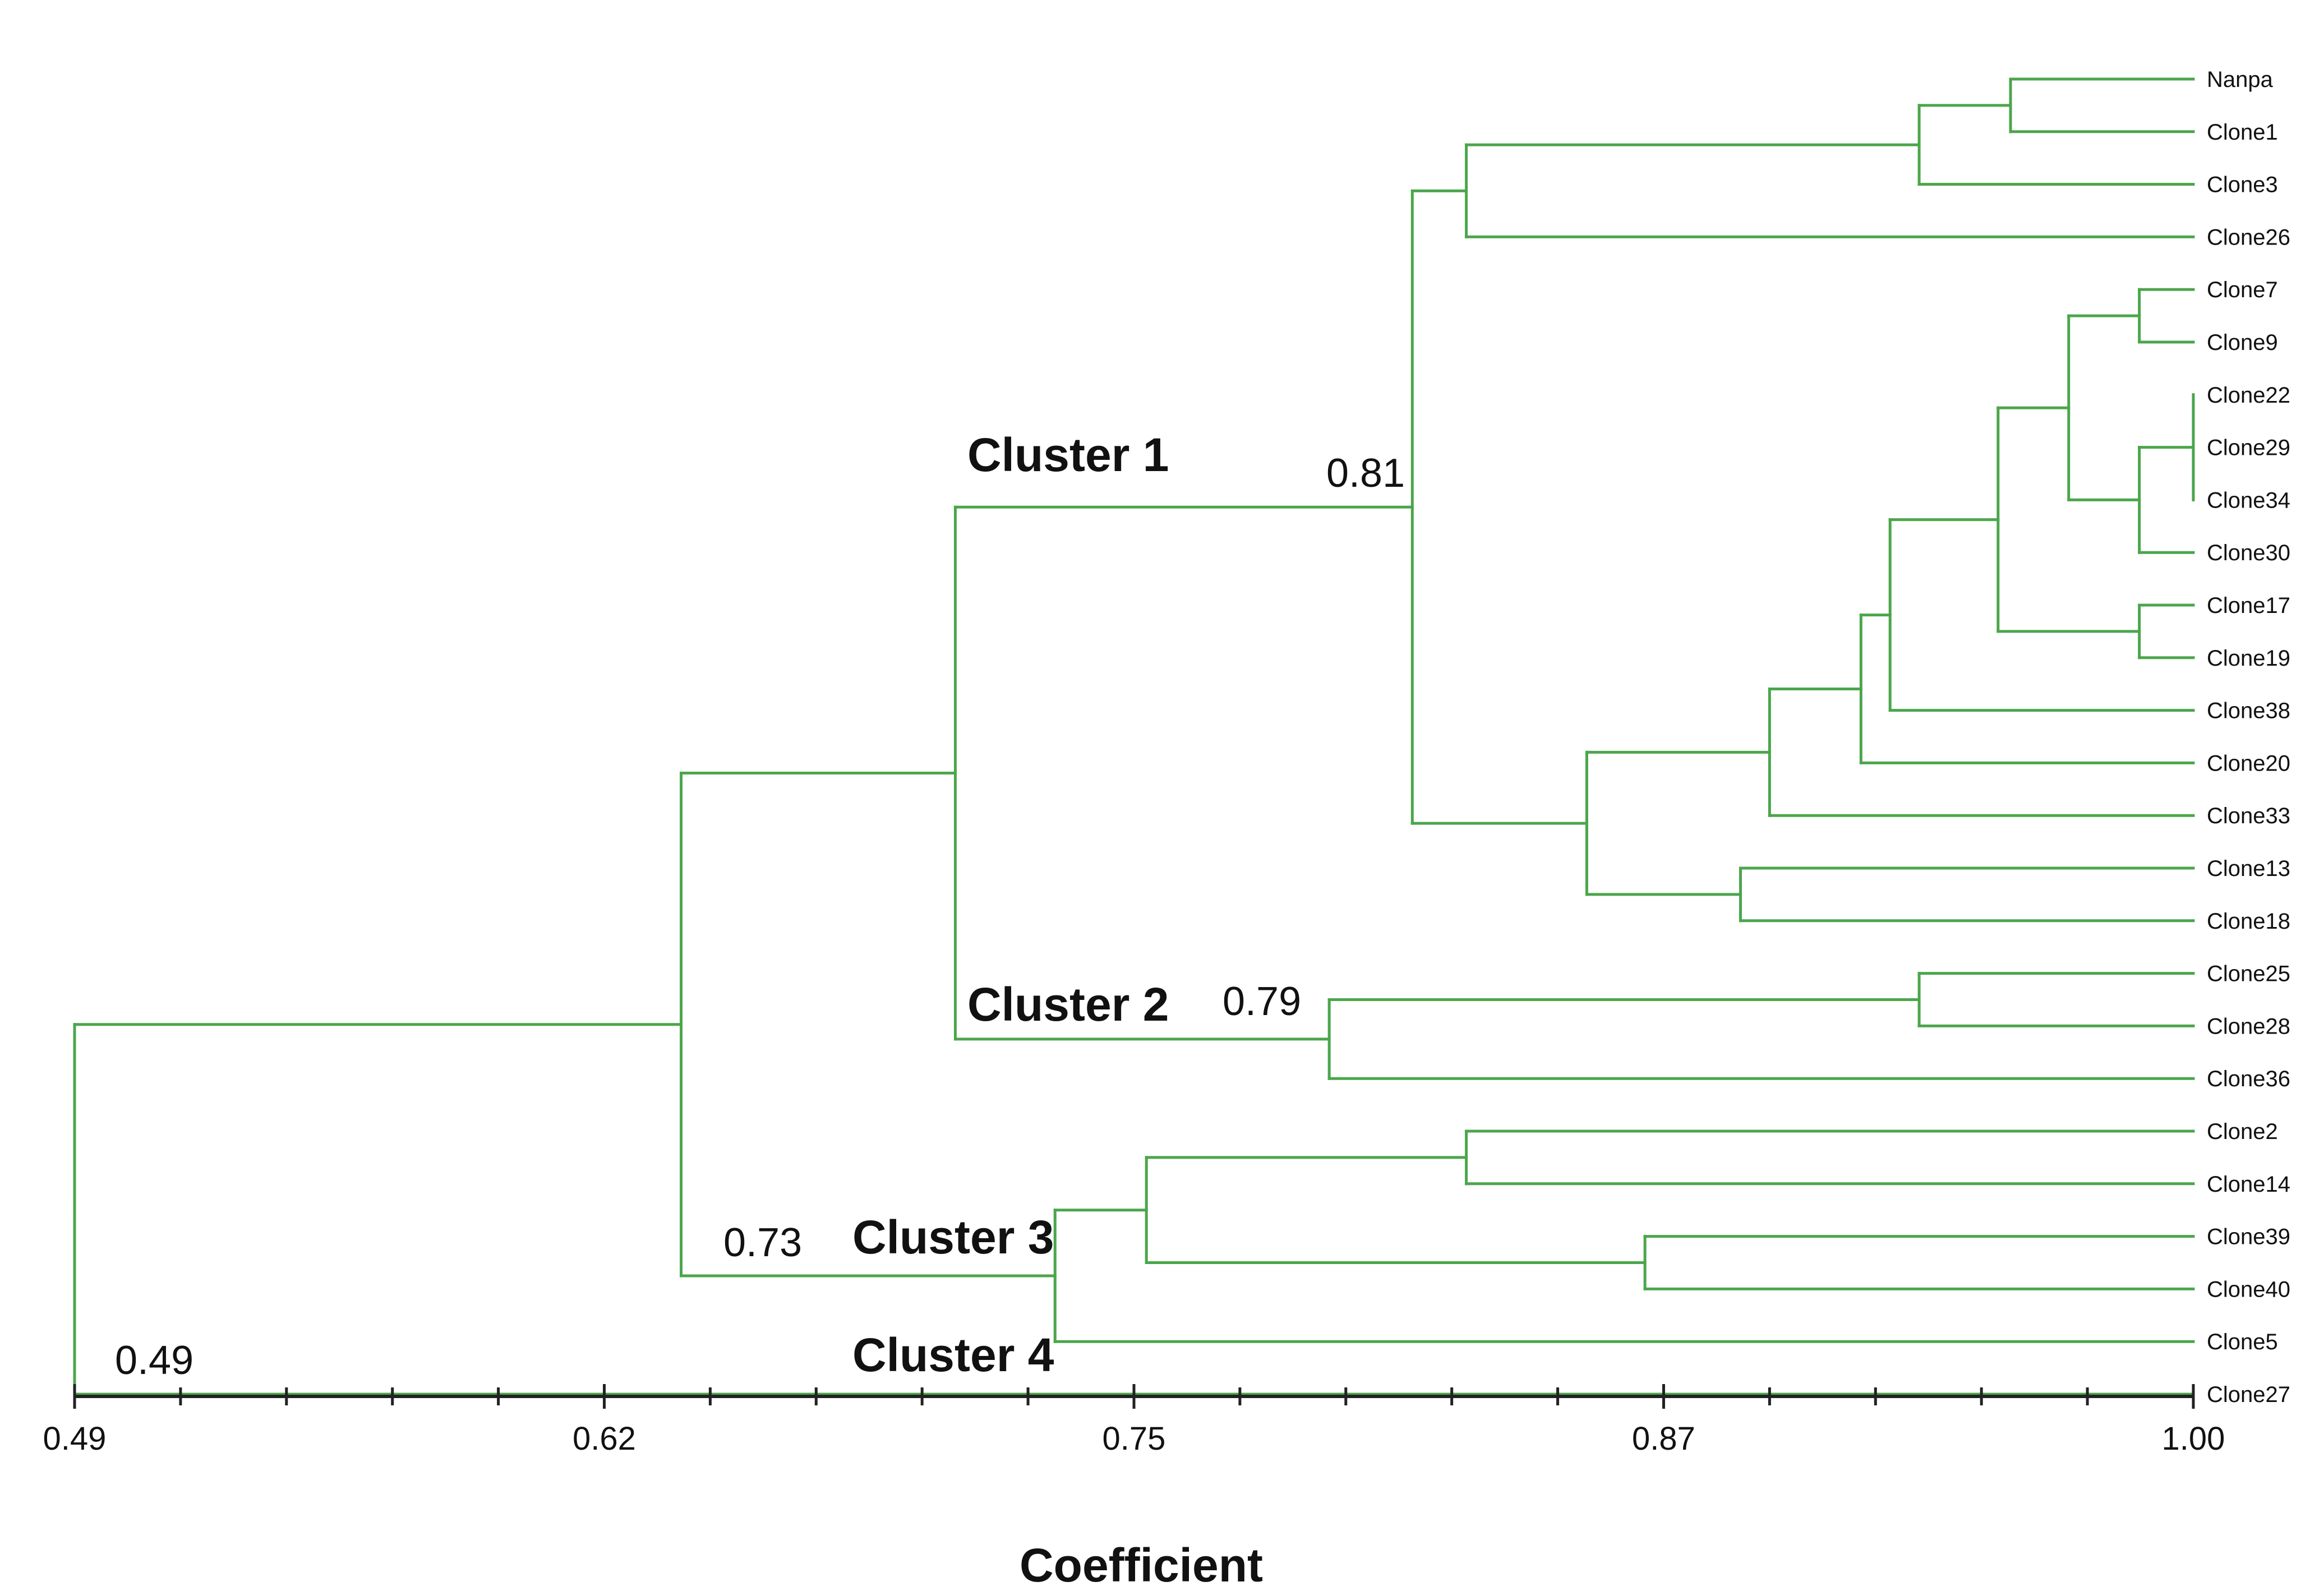  Describe the element at coordinates (2248, 1394) in the screenshot. I see `leaf-label-clone27: Clone27` at that location.